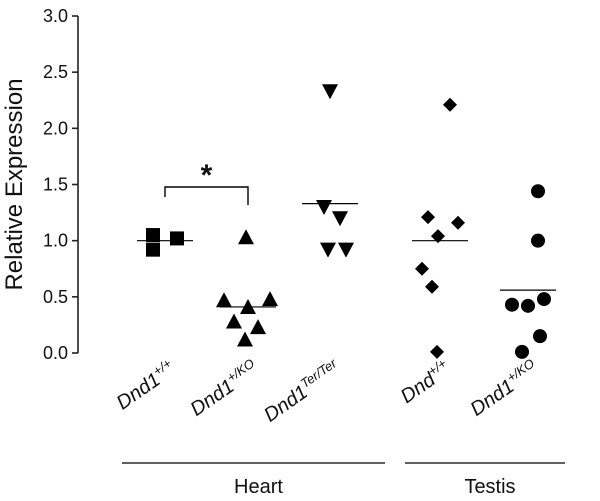 Image resolution: width=600 pixels, height=501 pixels. I want to click on y-tick-label: 2.0, so click(55, 128).